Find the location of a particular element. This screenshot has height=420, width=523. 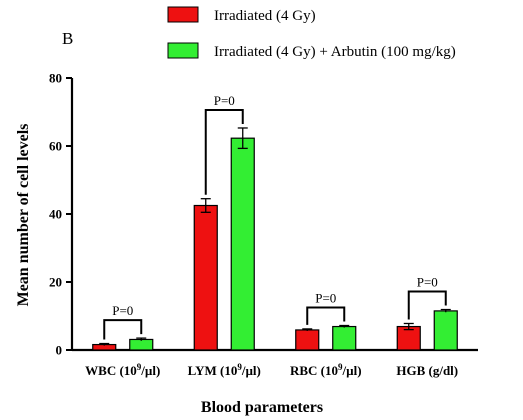

y-tick-label: 80 is located at coordinates (55, 78).